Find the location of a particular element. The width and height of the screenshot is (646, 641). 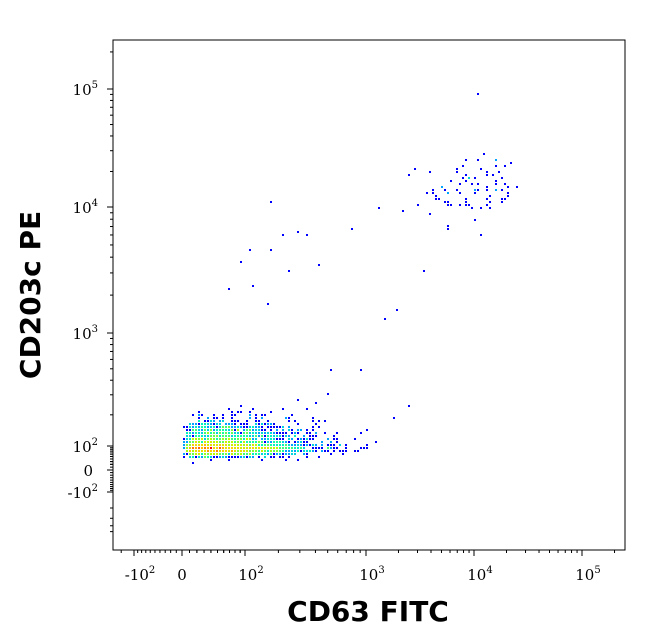

y-axis-ticks: -102 0 10² 10³ 10⁴ 10⁵ is located at coordinates (90, 292).